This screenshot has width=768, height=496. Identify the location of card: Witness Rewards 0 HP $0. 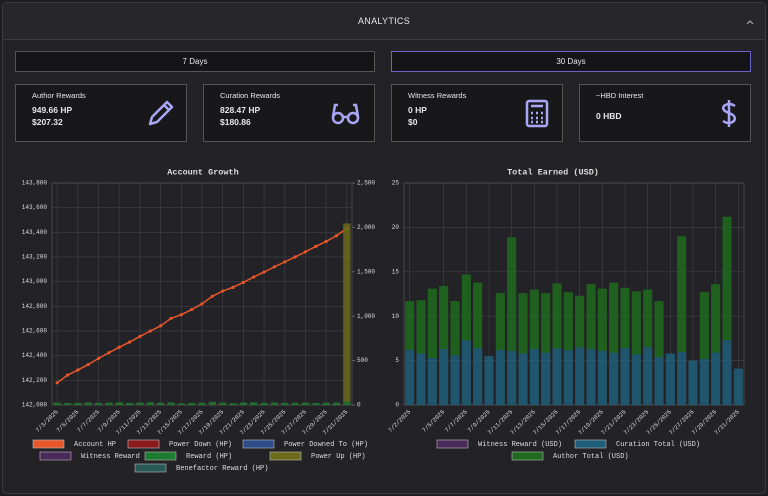
(477, 113).